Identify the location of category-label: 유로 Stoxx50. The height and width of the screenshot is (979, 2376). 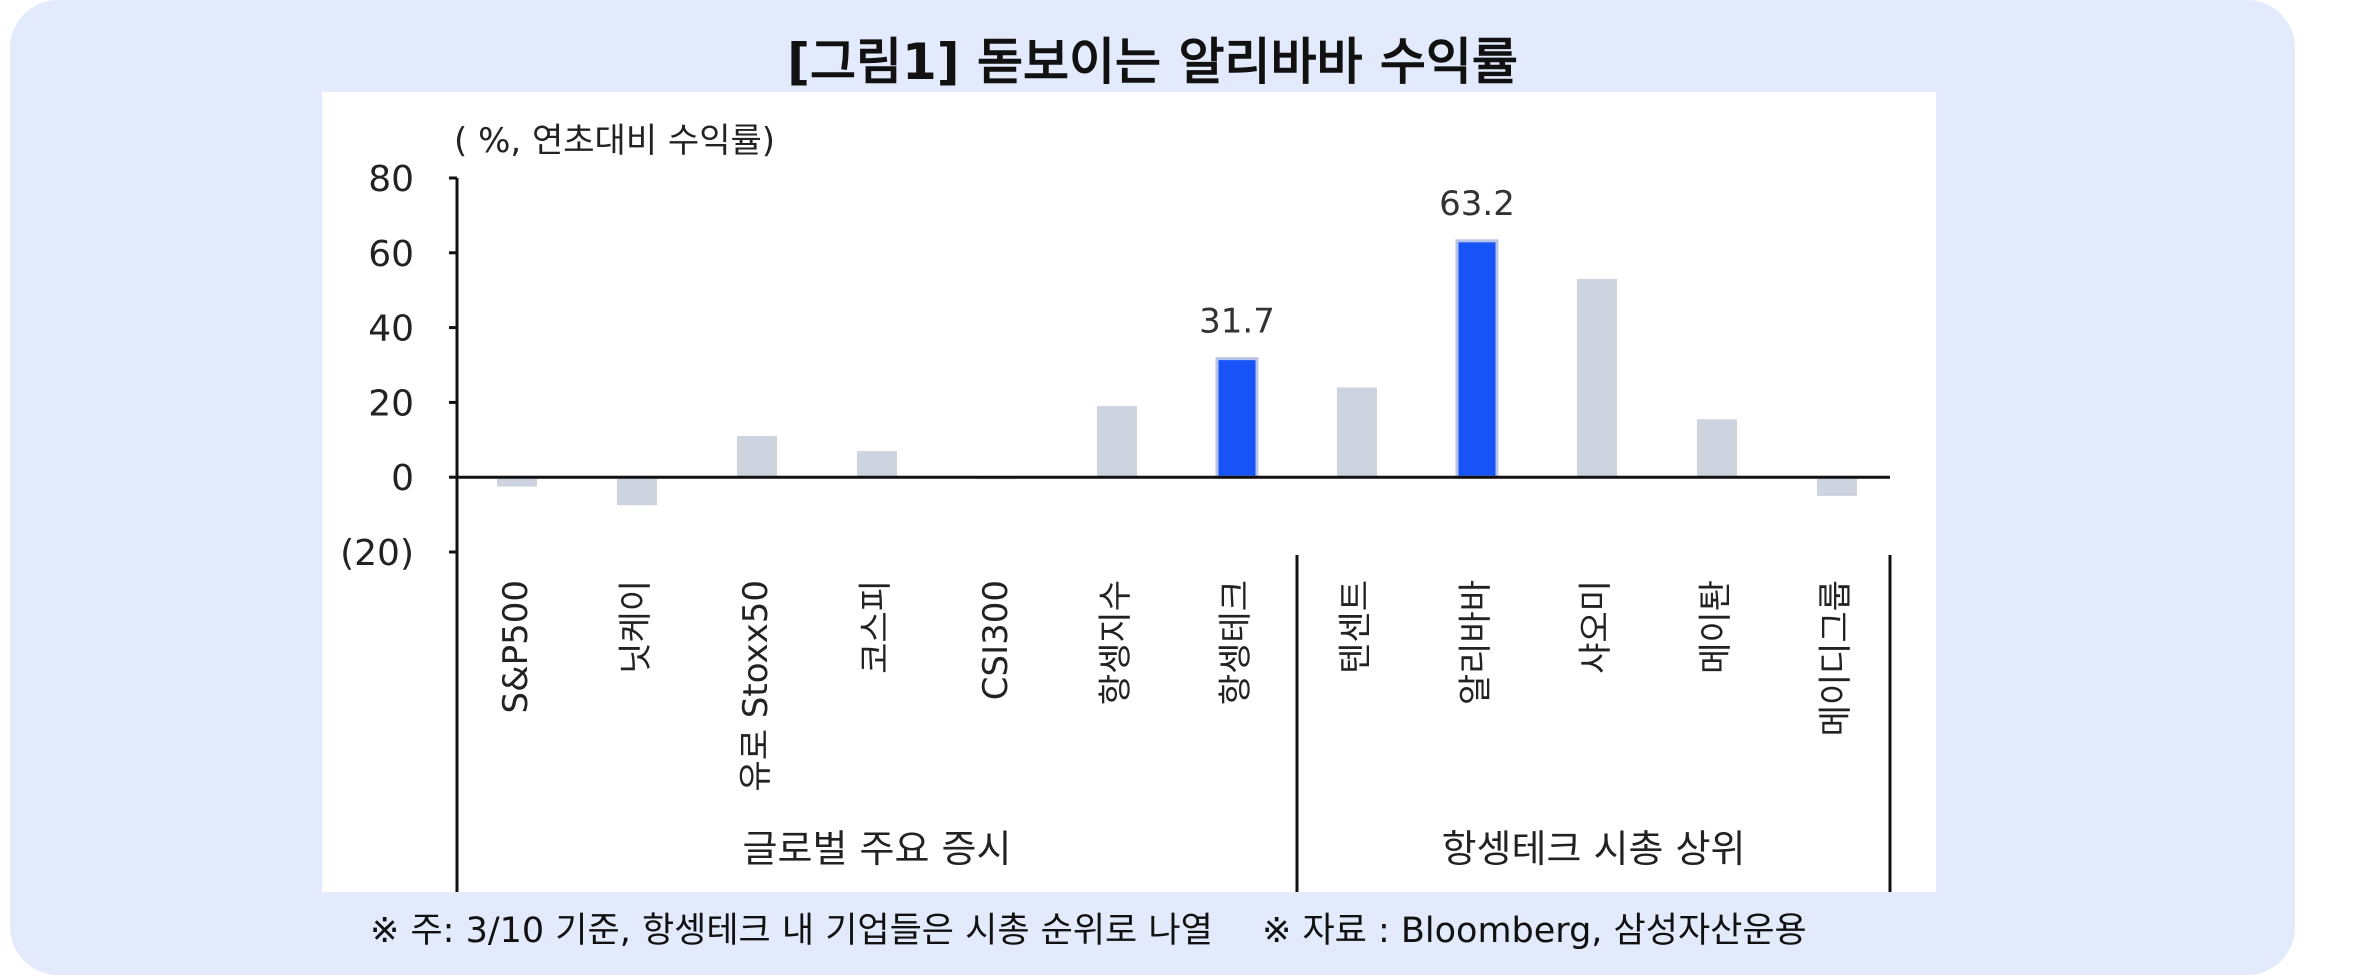
(756, 686).